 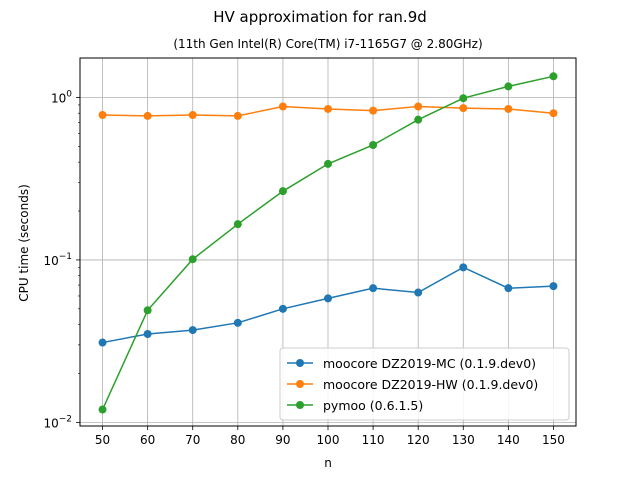 What do you see at coordinates (24, 243) in the screenshot?
I see `y-axis-label: CPU time (seconds)` at bounding box center [24, 243].